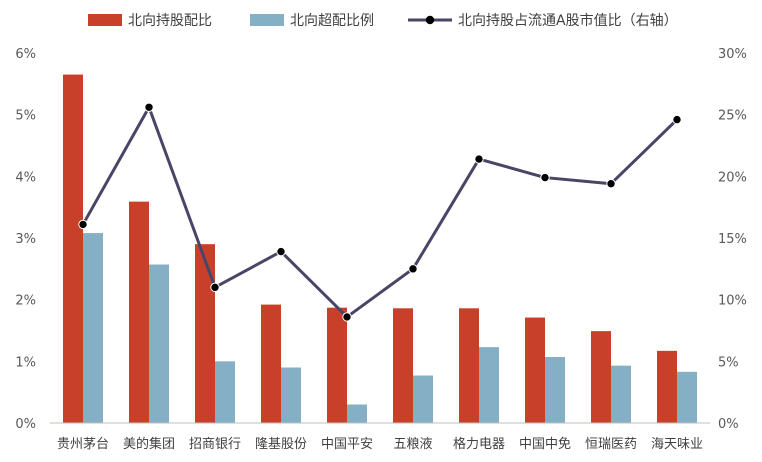 This screenshot has height=462, width=762. Describe the element at coordinates (170, 21) in the screenshot. I see `legend-label: 北向持股配比` at that location.